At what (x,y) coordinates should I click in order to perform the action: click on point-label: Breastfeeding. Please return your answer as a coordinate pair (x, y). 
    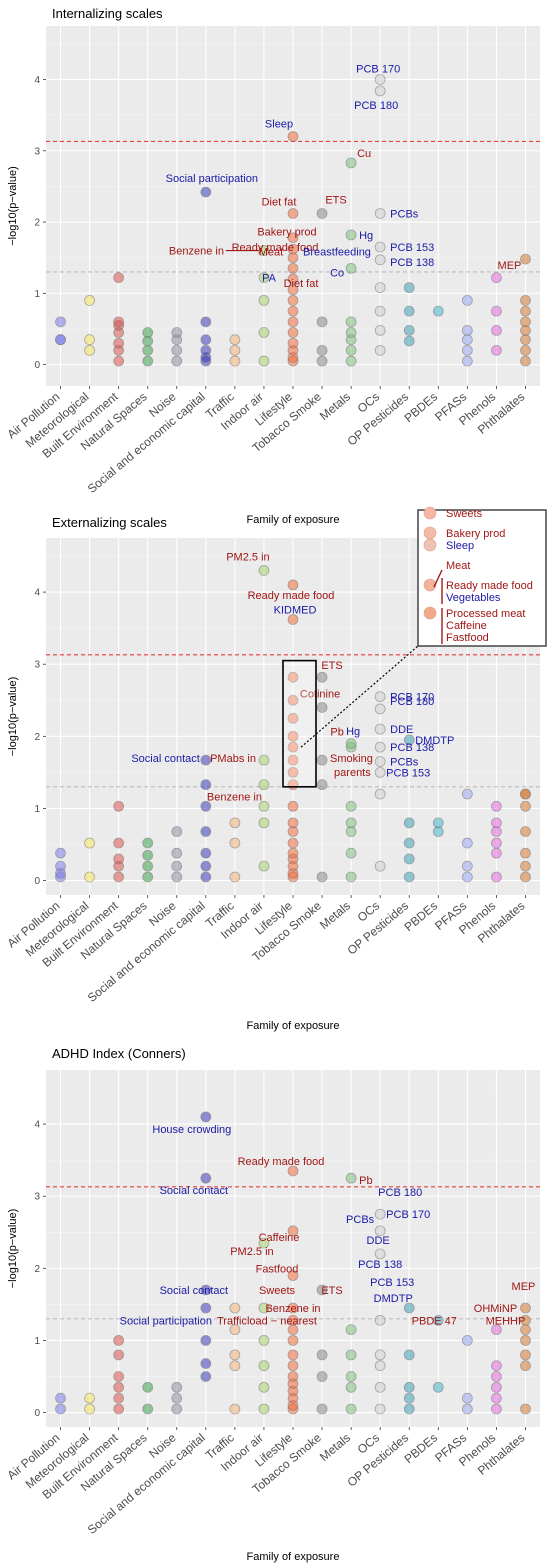
    Looking at the image, I should click on (337, 253).